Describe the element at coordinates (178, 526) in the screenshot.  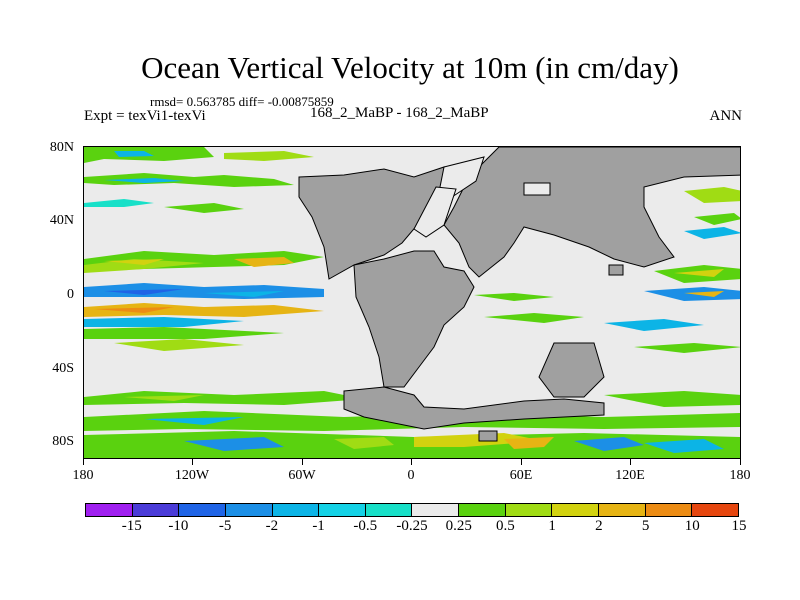
I see `colorbar-level-label: -10` at that location.